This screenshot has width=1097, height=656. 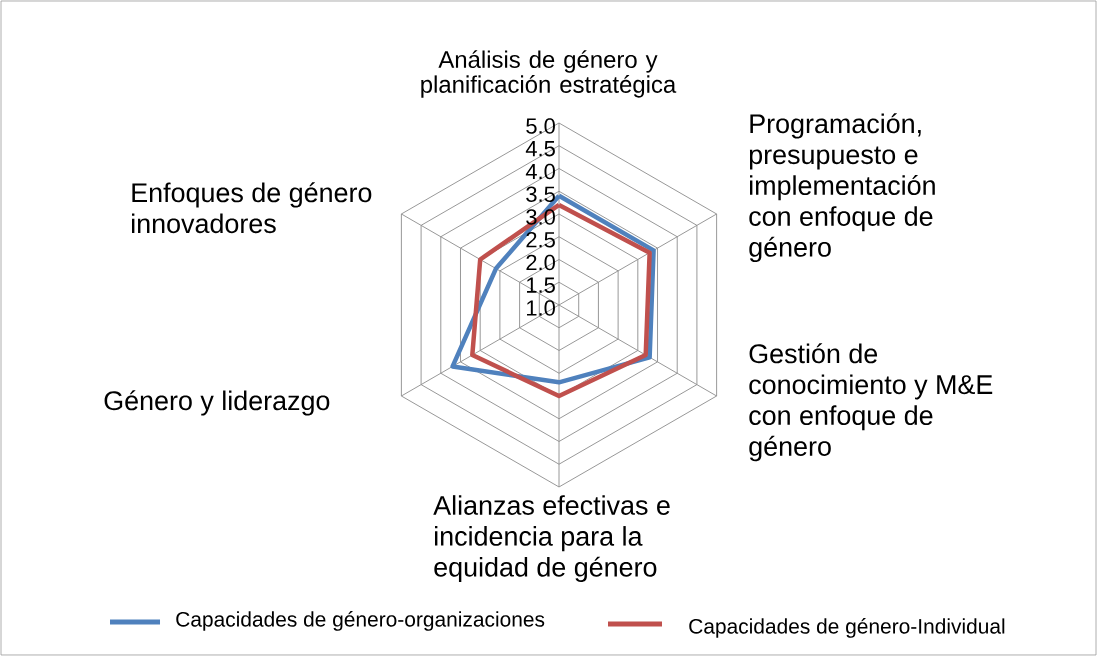 I want to click on spoke-label: Alianzas efectivas e incidencia para la equidad de género, so click(x=551, y=539).